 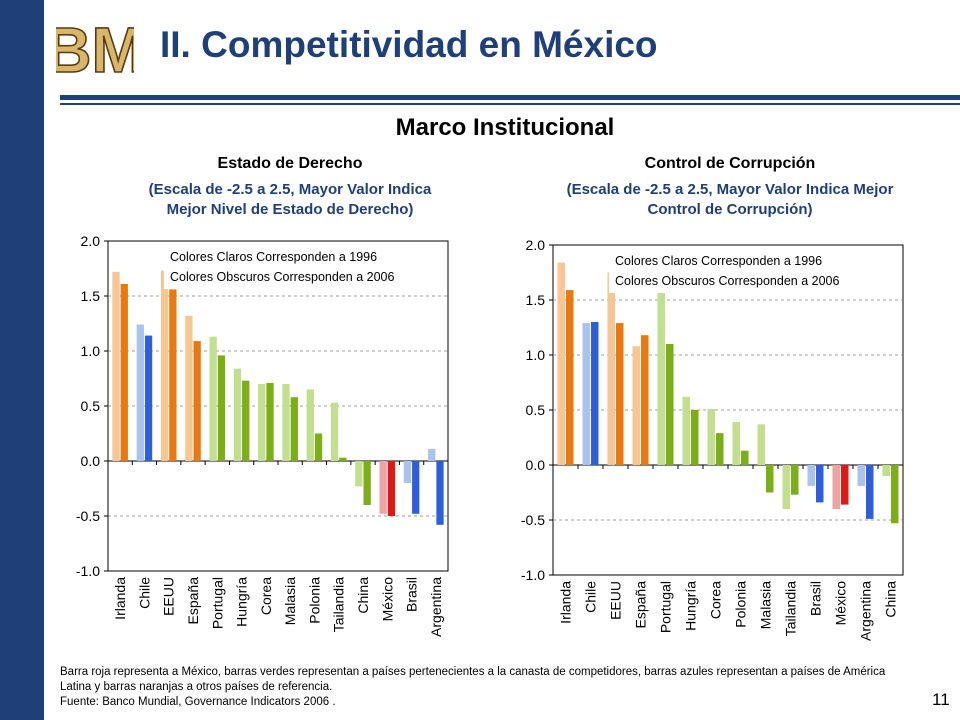 What do you see at coordinates (290, 601) in the screenshot?
I see `category-label: Malasia` at bounding box center [290, 601].